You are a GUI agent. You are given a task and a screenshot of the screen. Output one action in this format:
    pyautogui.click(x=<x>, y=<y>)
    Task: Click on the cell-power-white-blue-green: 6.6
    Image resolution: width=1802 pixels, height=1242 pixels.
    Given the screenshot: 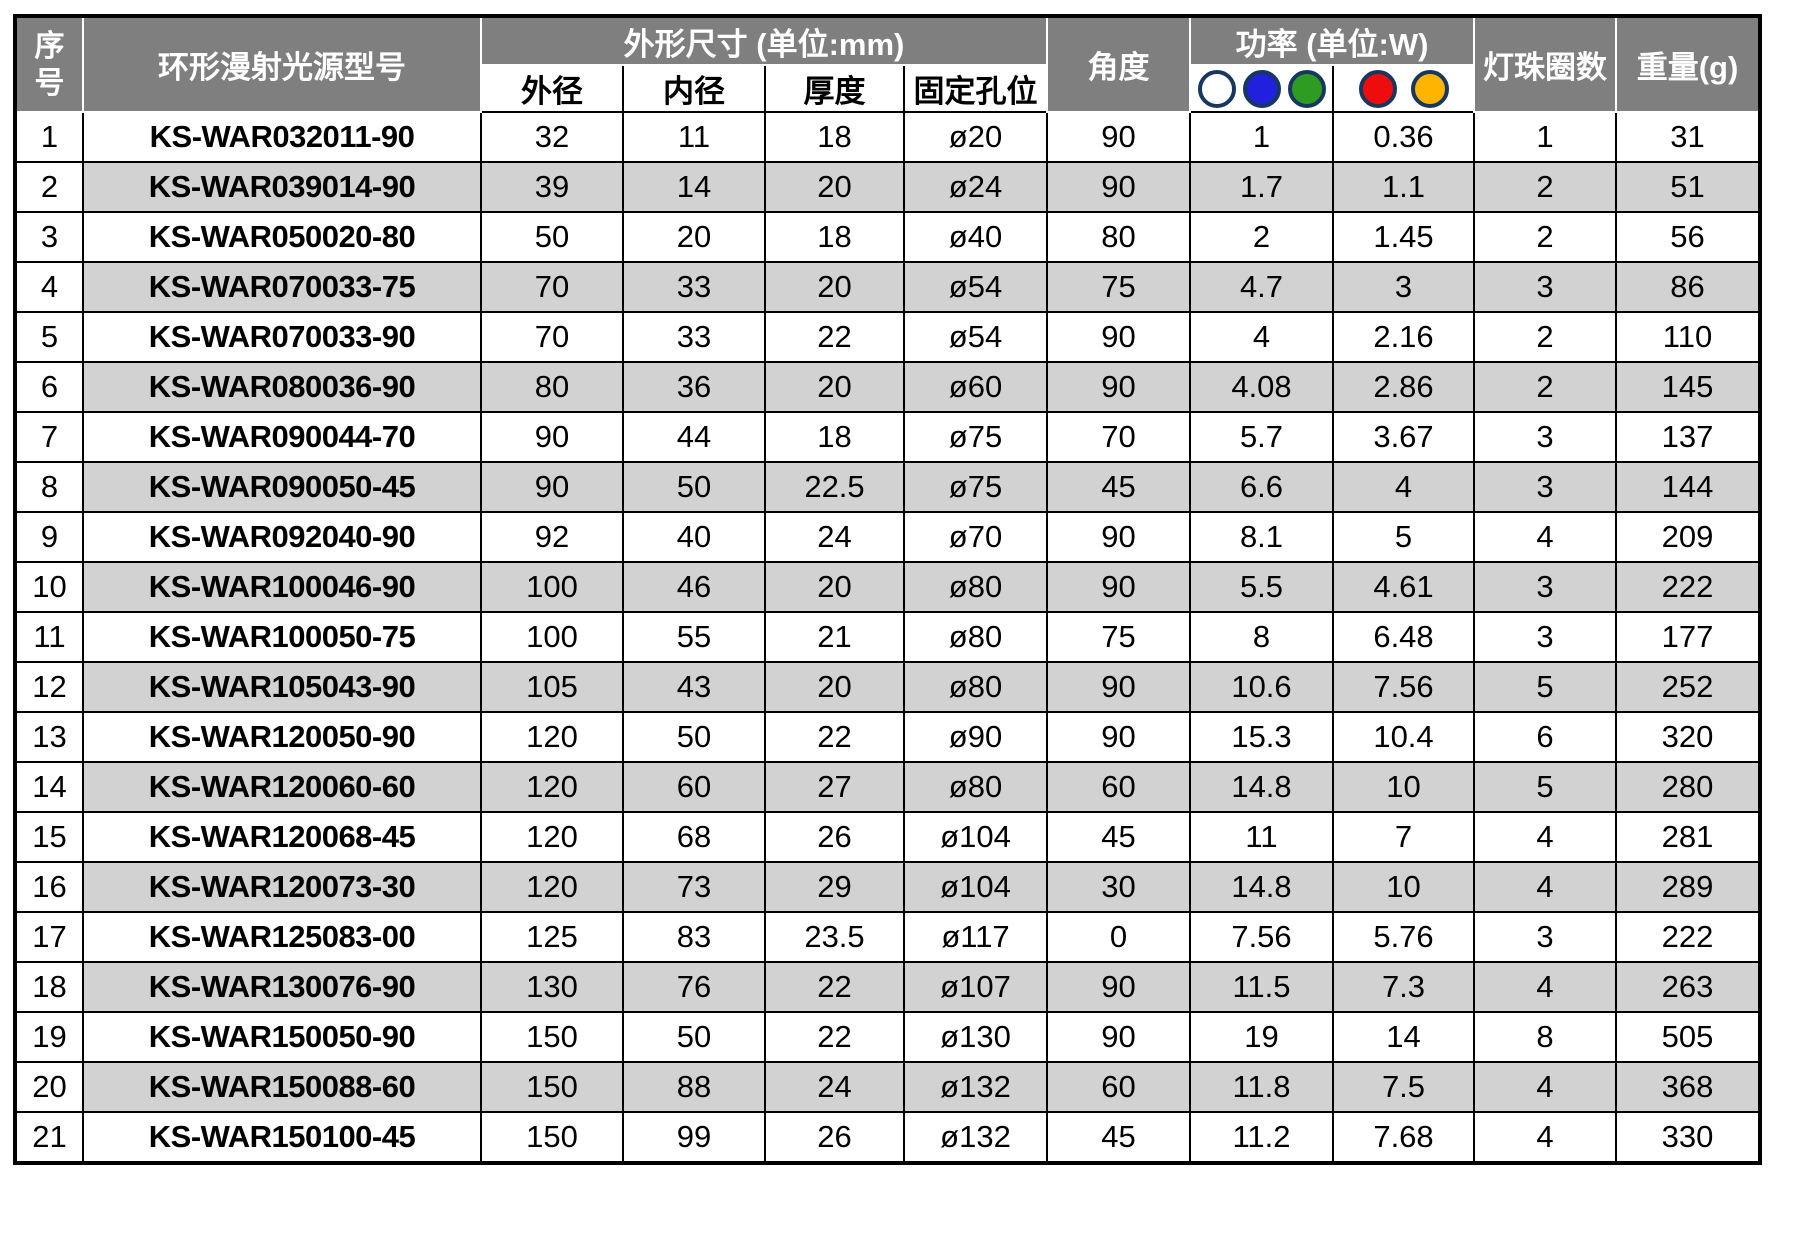 What is the action you would take?
    pyautogui.click(x=1261, y=487)
    